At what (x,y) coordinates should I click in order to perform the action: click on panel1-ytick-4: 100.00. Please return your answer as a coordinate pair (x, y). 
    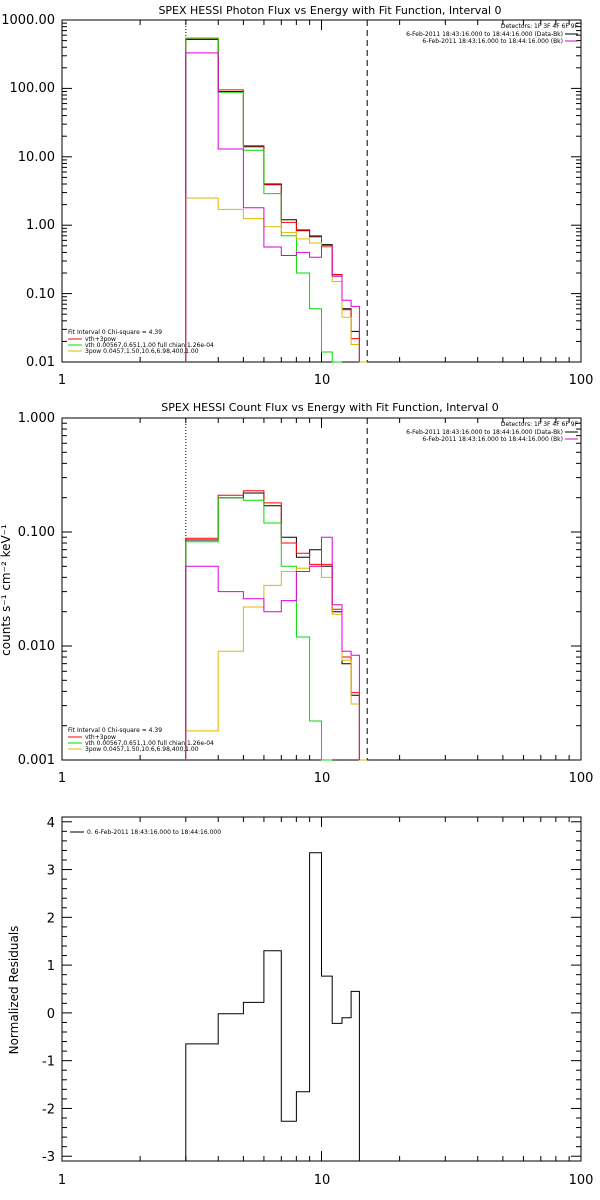
    Looking at the image, I should click on (33, 88).